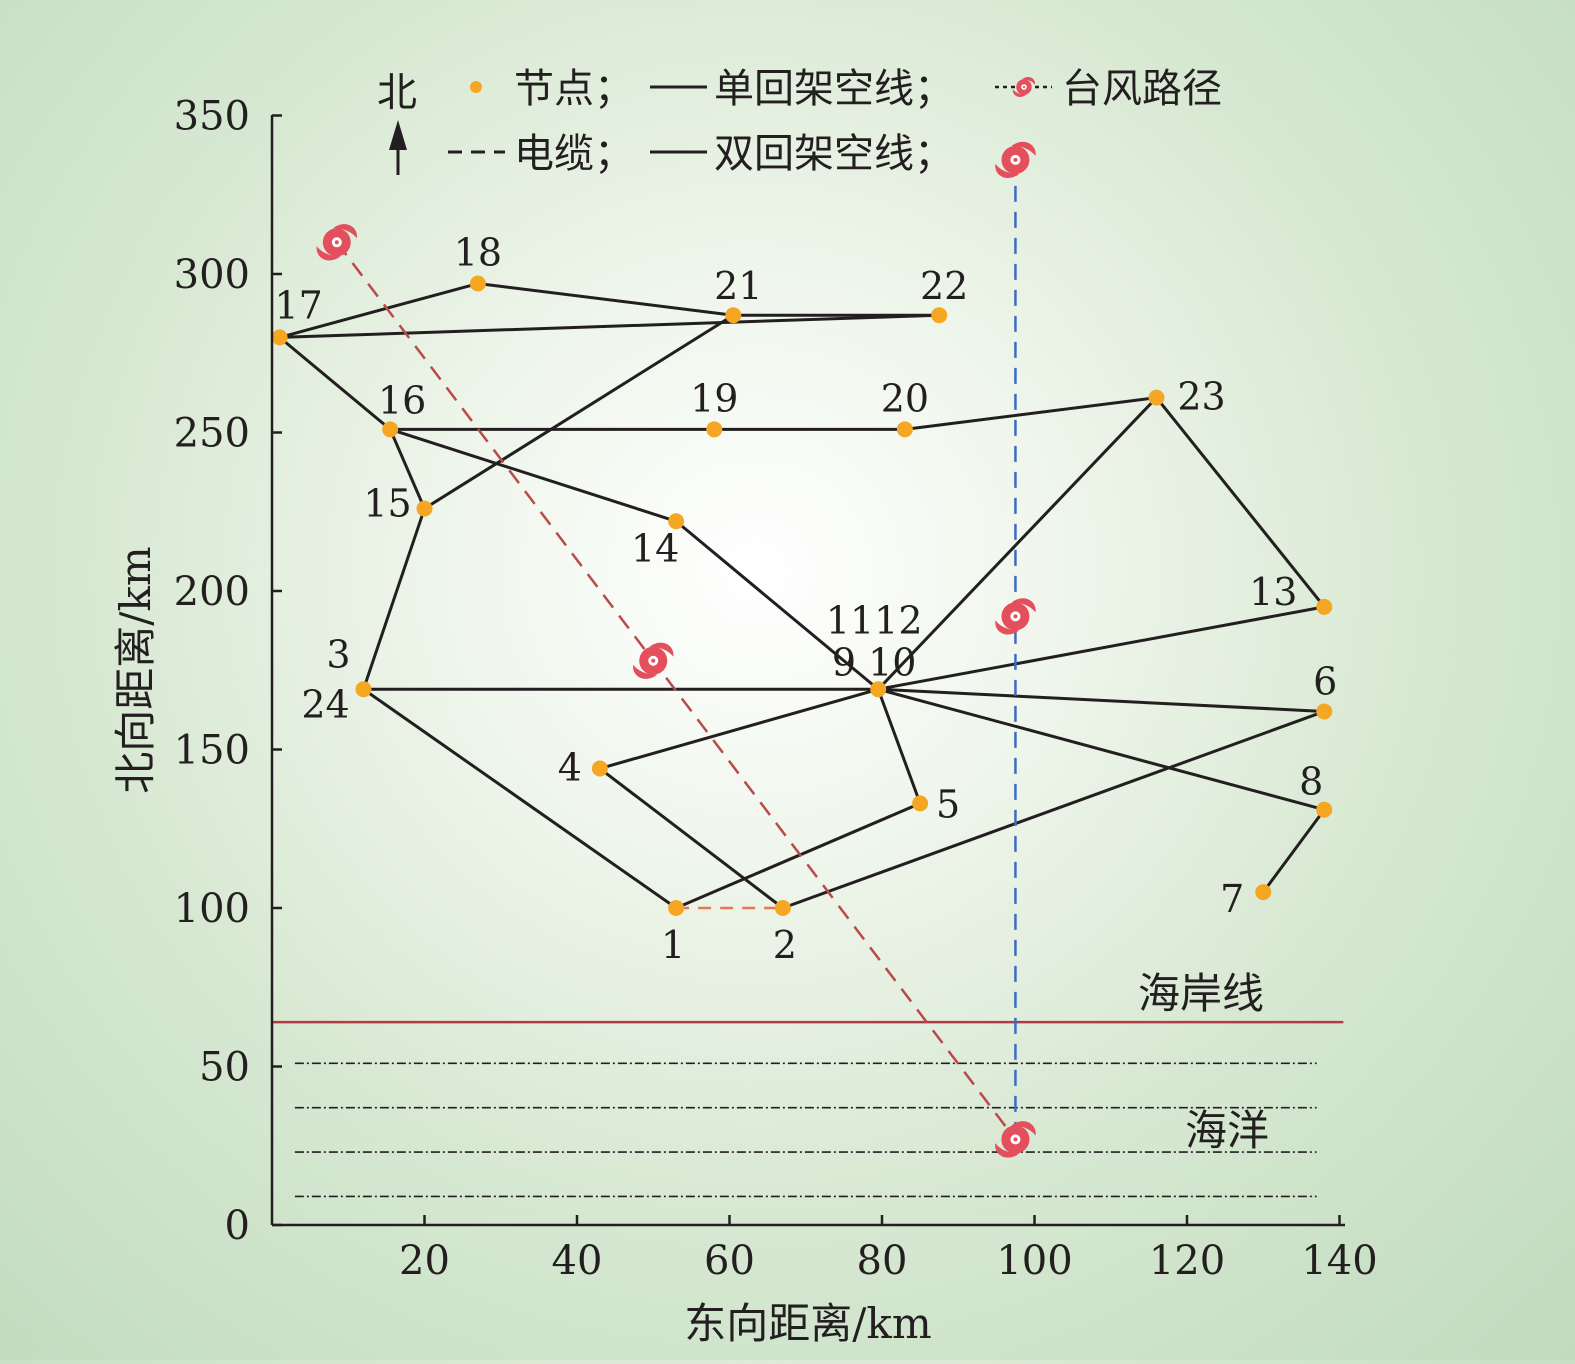  Describe the element at coordinates (212, 275) in the screenshot. I see `y-tick-label: 300` at that location.